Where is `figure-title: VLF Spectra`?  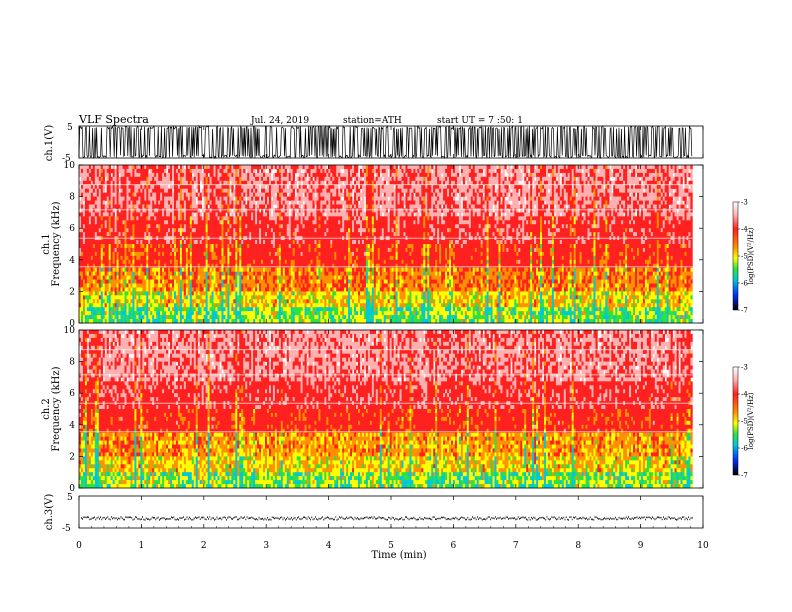 figure-title: VLF Spectra is located at coordinates (113, 119).